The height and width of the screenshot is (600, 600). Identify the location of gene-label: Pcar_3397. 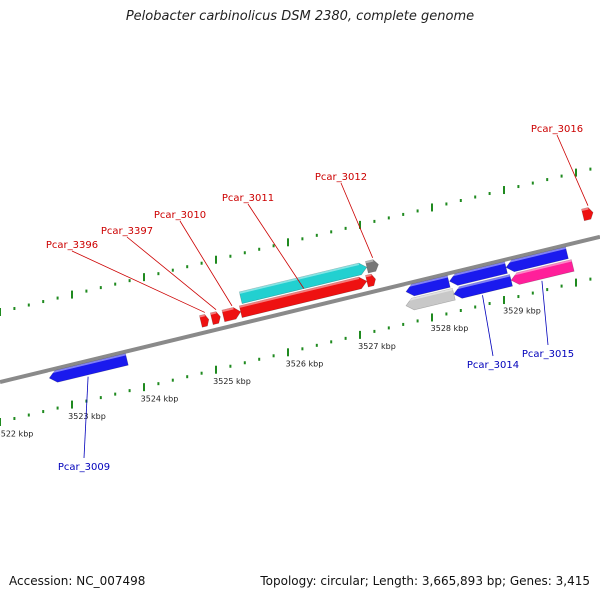
(127, 231).